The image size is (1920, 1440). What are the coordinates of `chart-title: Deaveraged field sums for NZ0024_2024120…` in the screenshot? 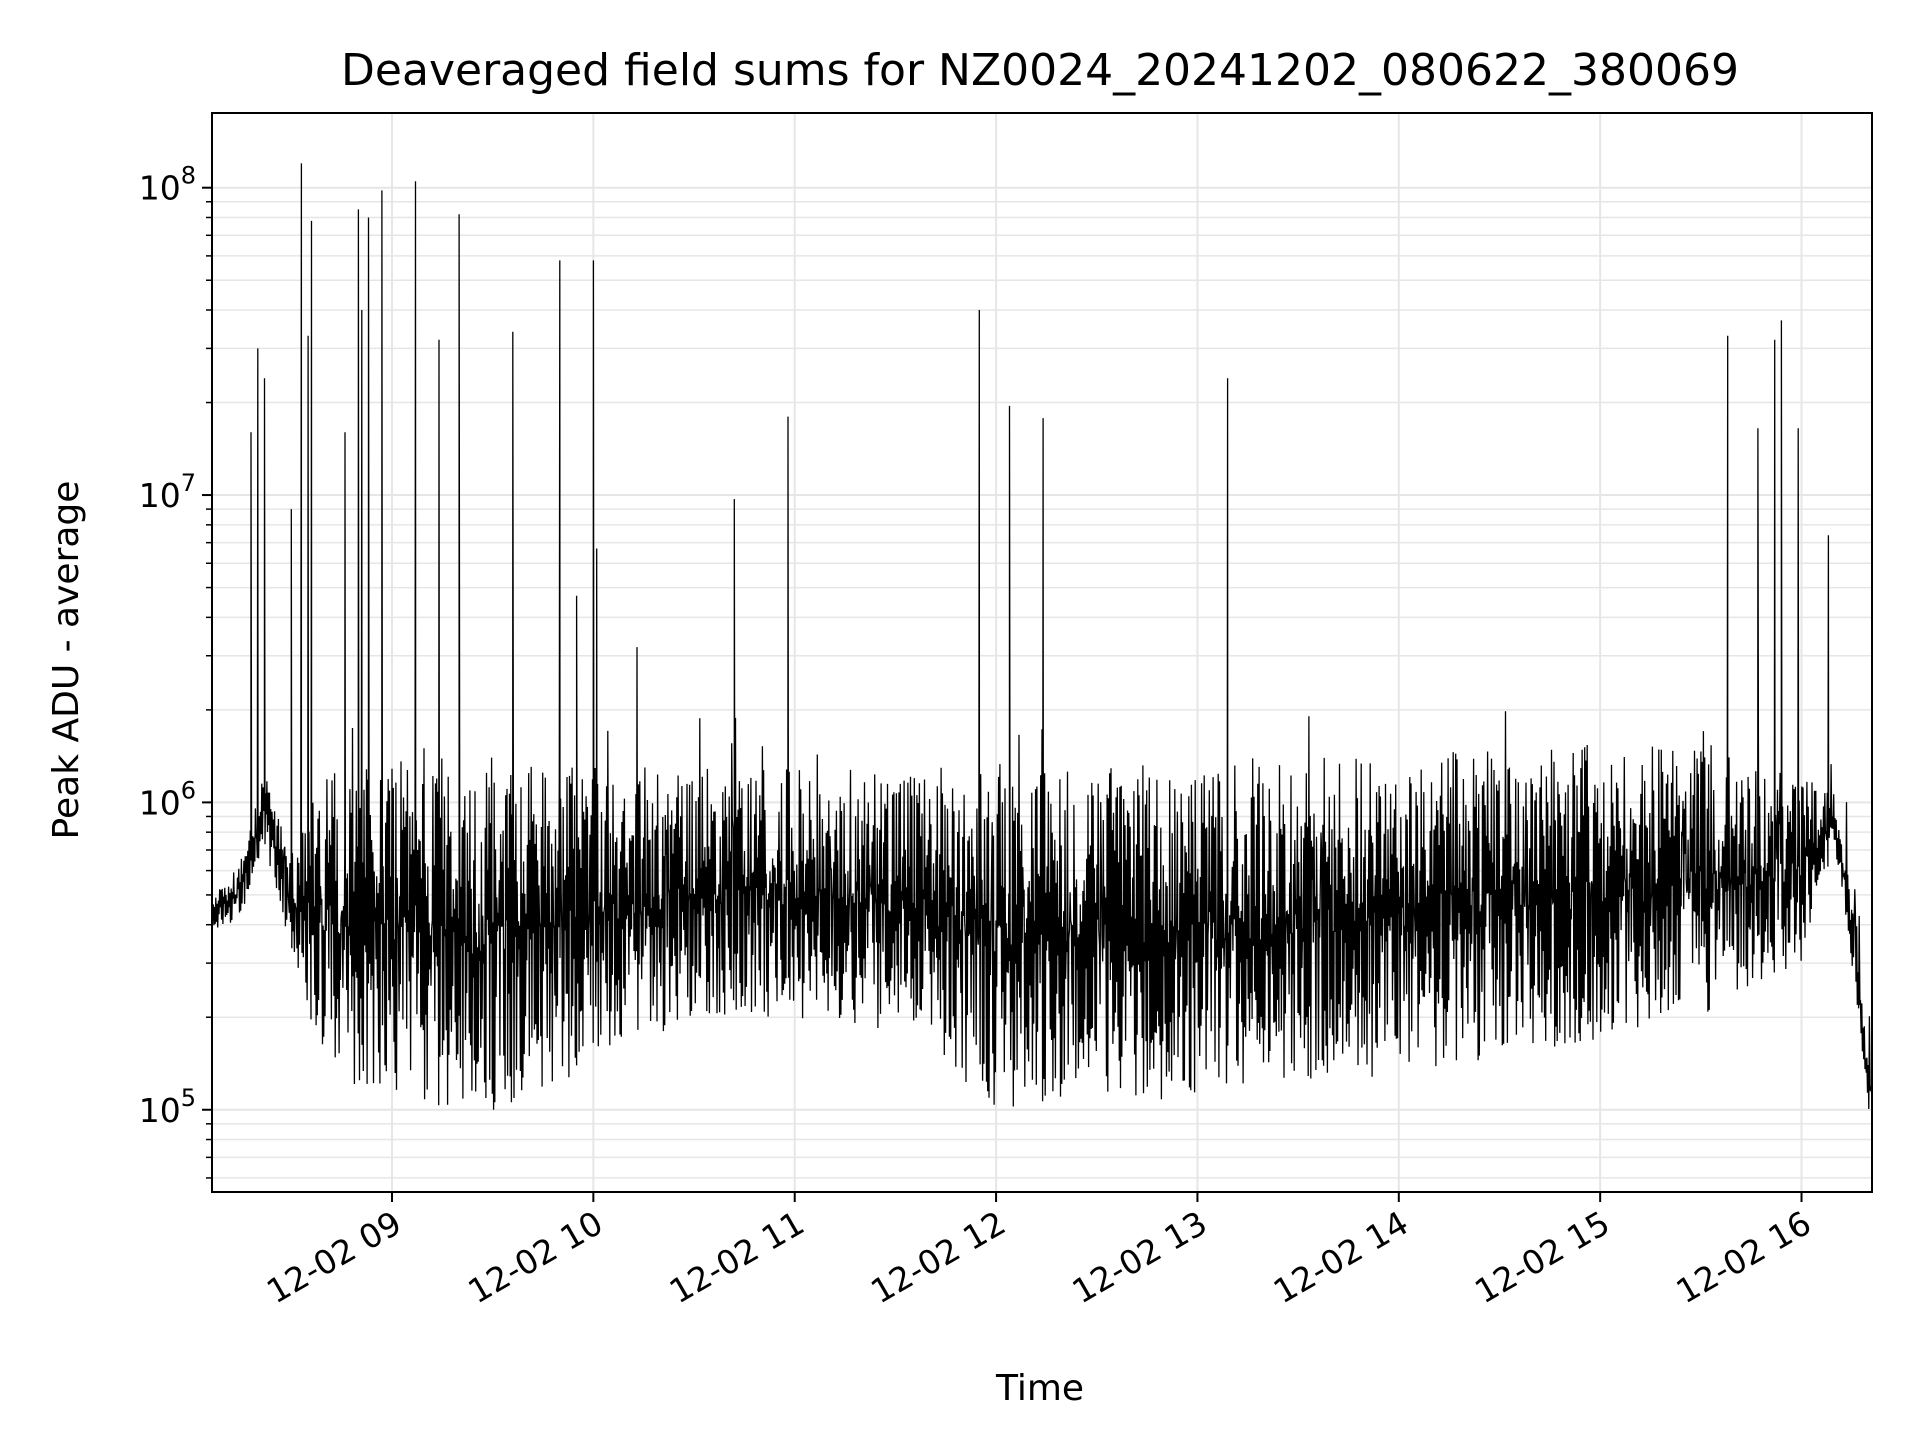 It's located at (1040, 70).